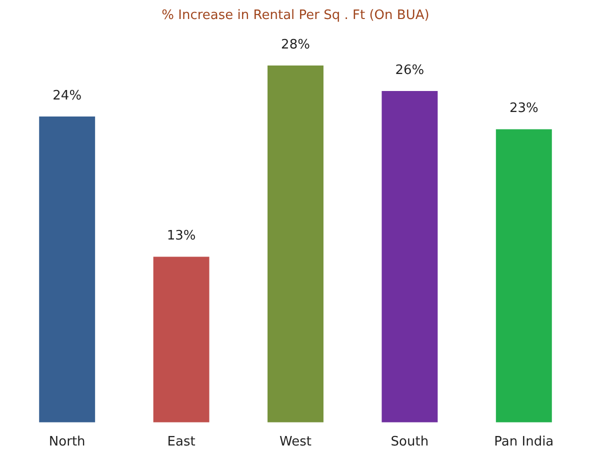  What do you see at coordinates (296, 442) in the screenshot?
I see `x-tick-label: West` at bounding box center [296, 442].